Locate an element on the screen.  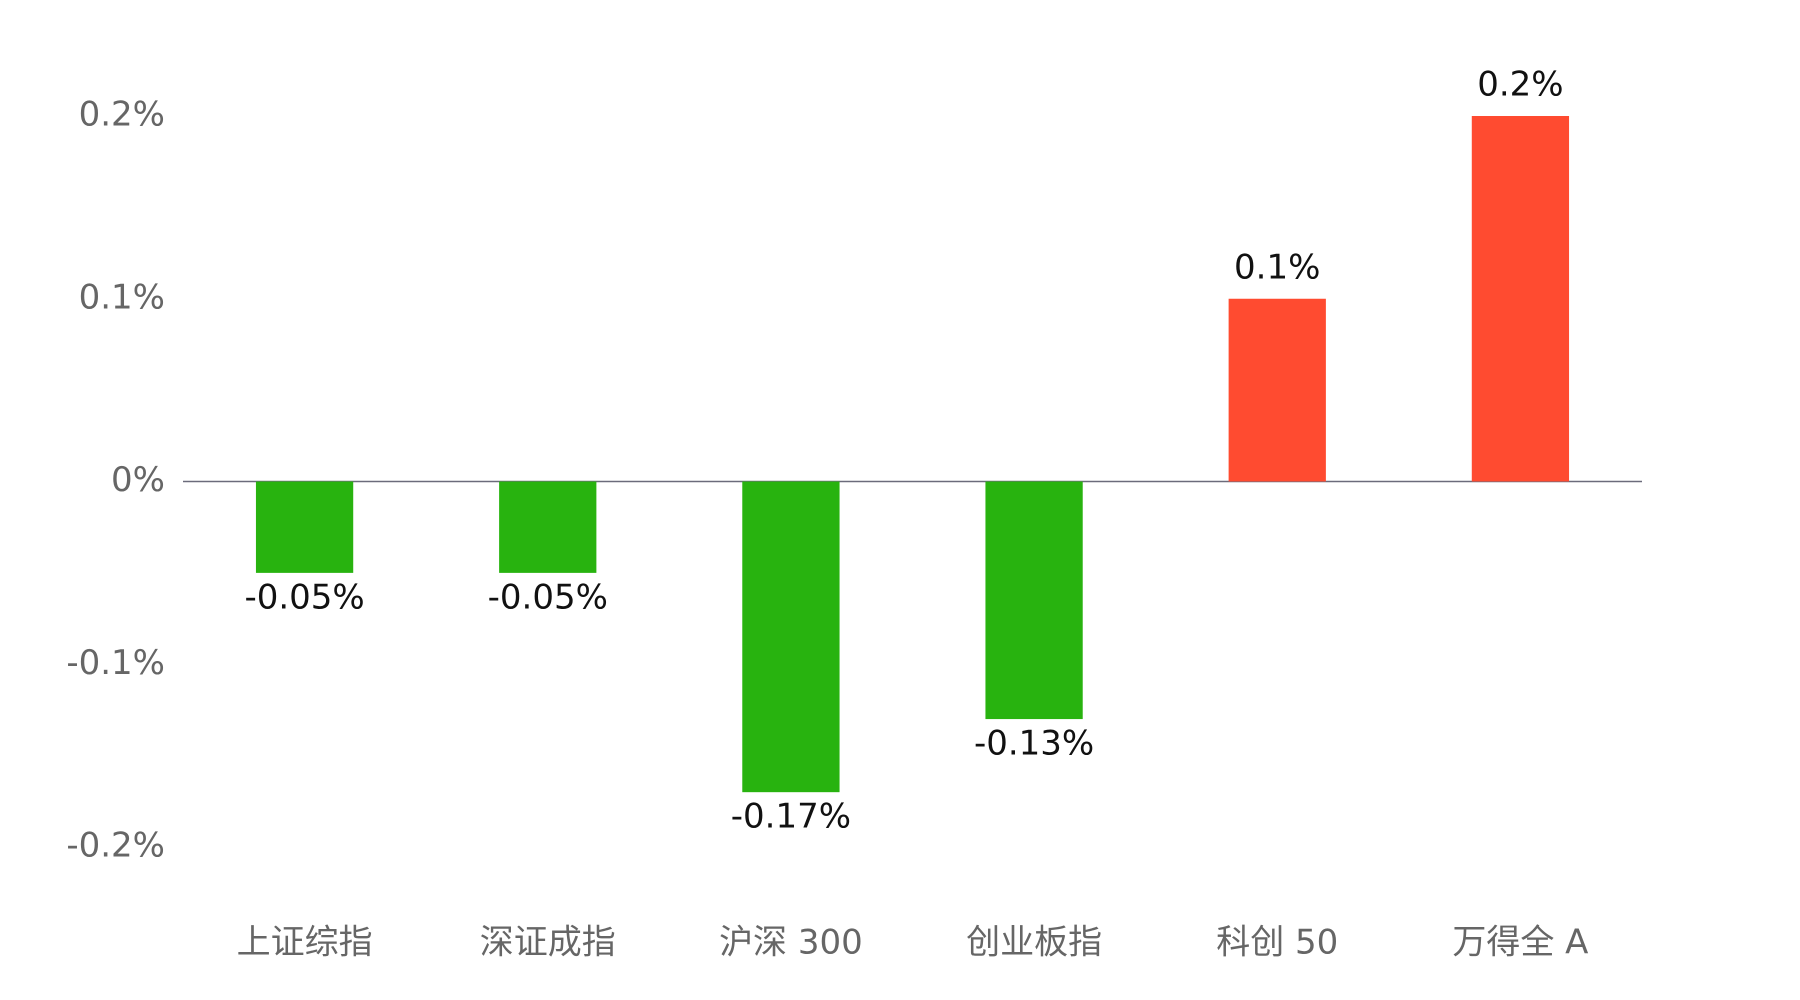
x-tick-label: 科创 50 is located at coordinates (1277, 943).